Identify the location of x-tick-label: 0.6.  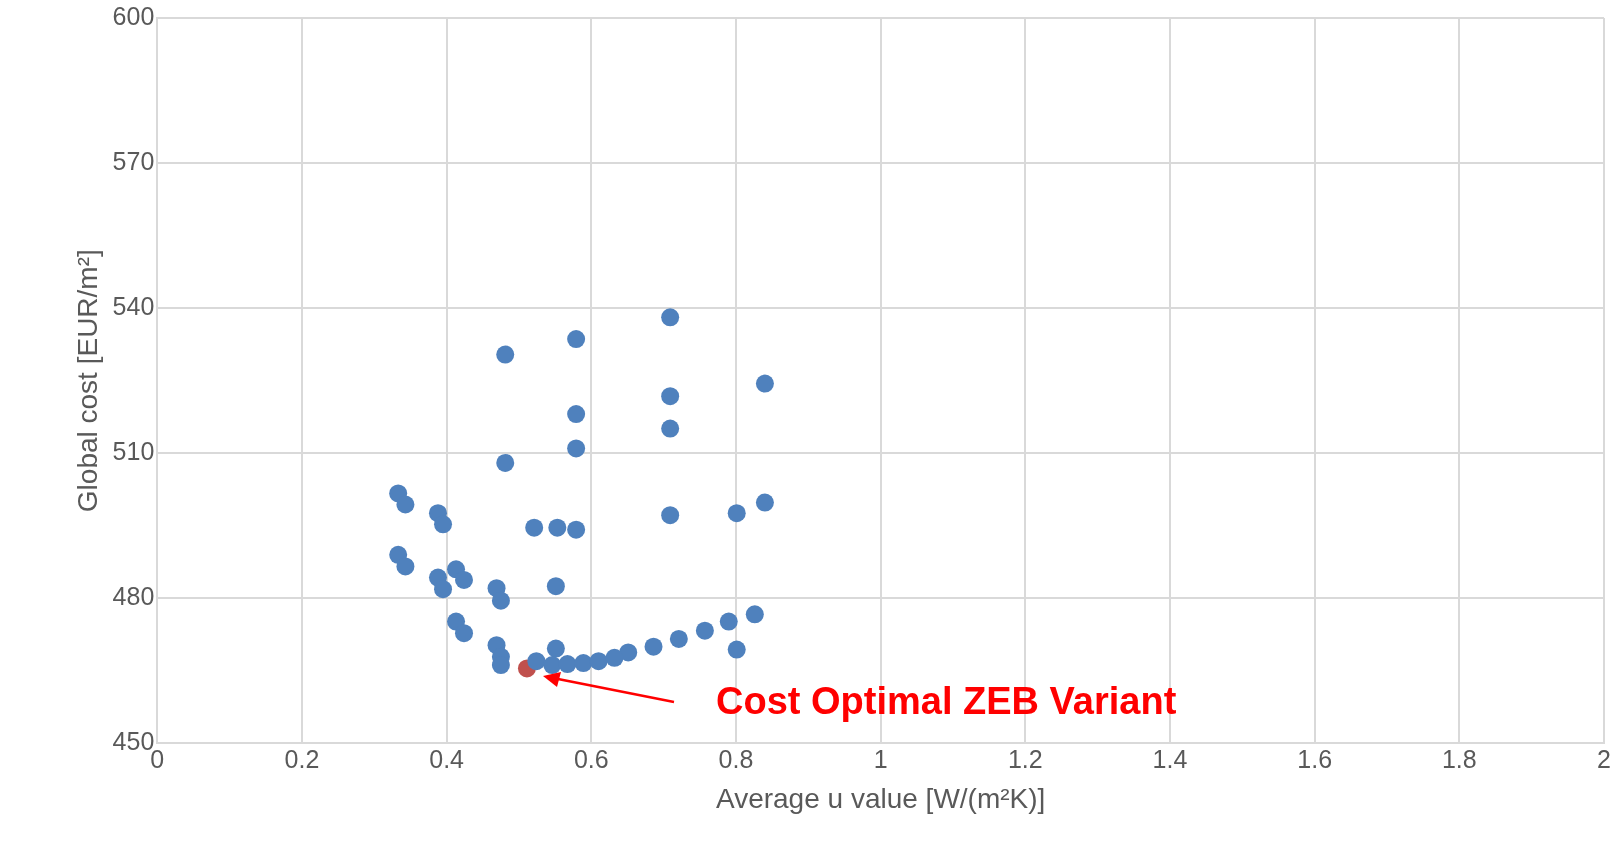
(591, 759).